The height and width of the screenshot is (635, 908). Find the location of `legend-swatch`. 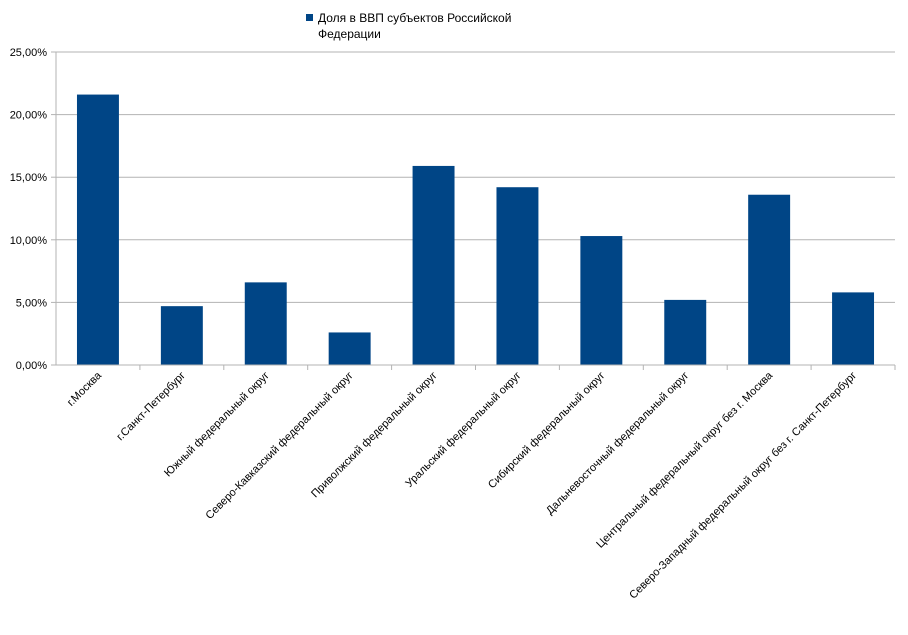

legend-swatch is located at coordinates (309, 17).